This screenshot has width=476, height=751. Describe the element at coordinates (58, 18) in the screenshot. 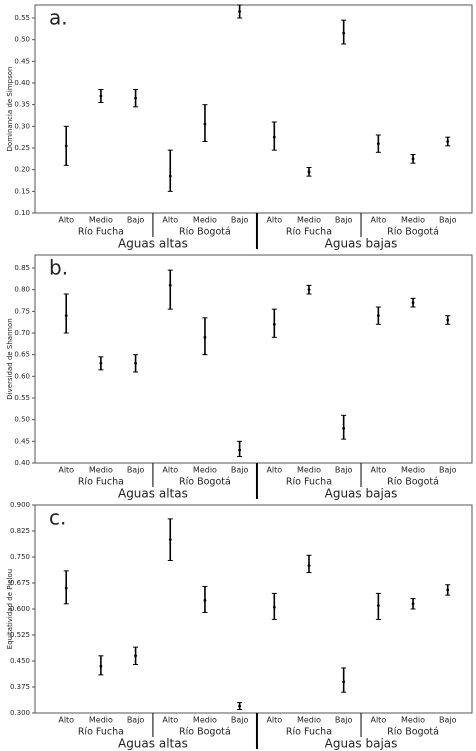

I see `panel-label: a.` at that location.